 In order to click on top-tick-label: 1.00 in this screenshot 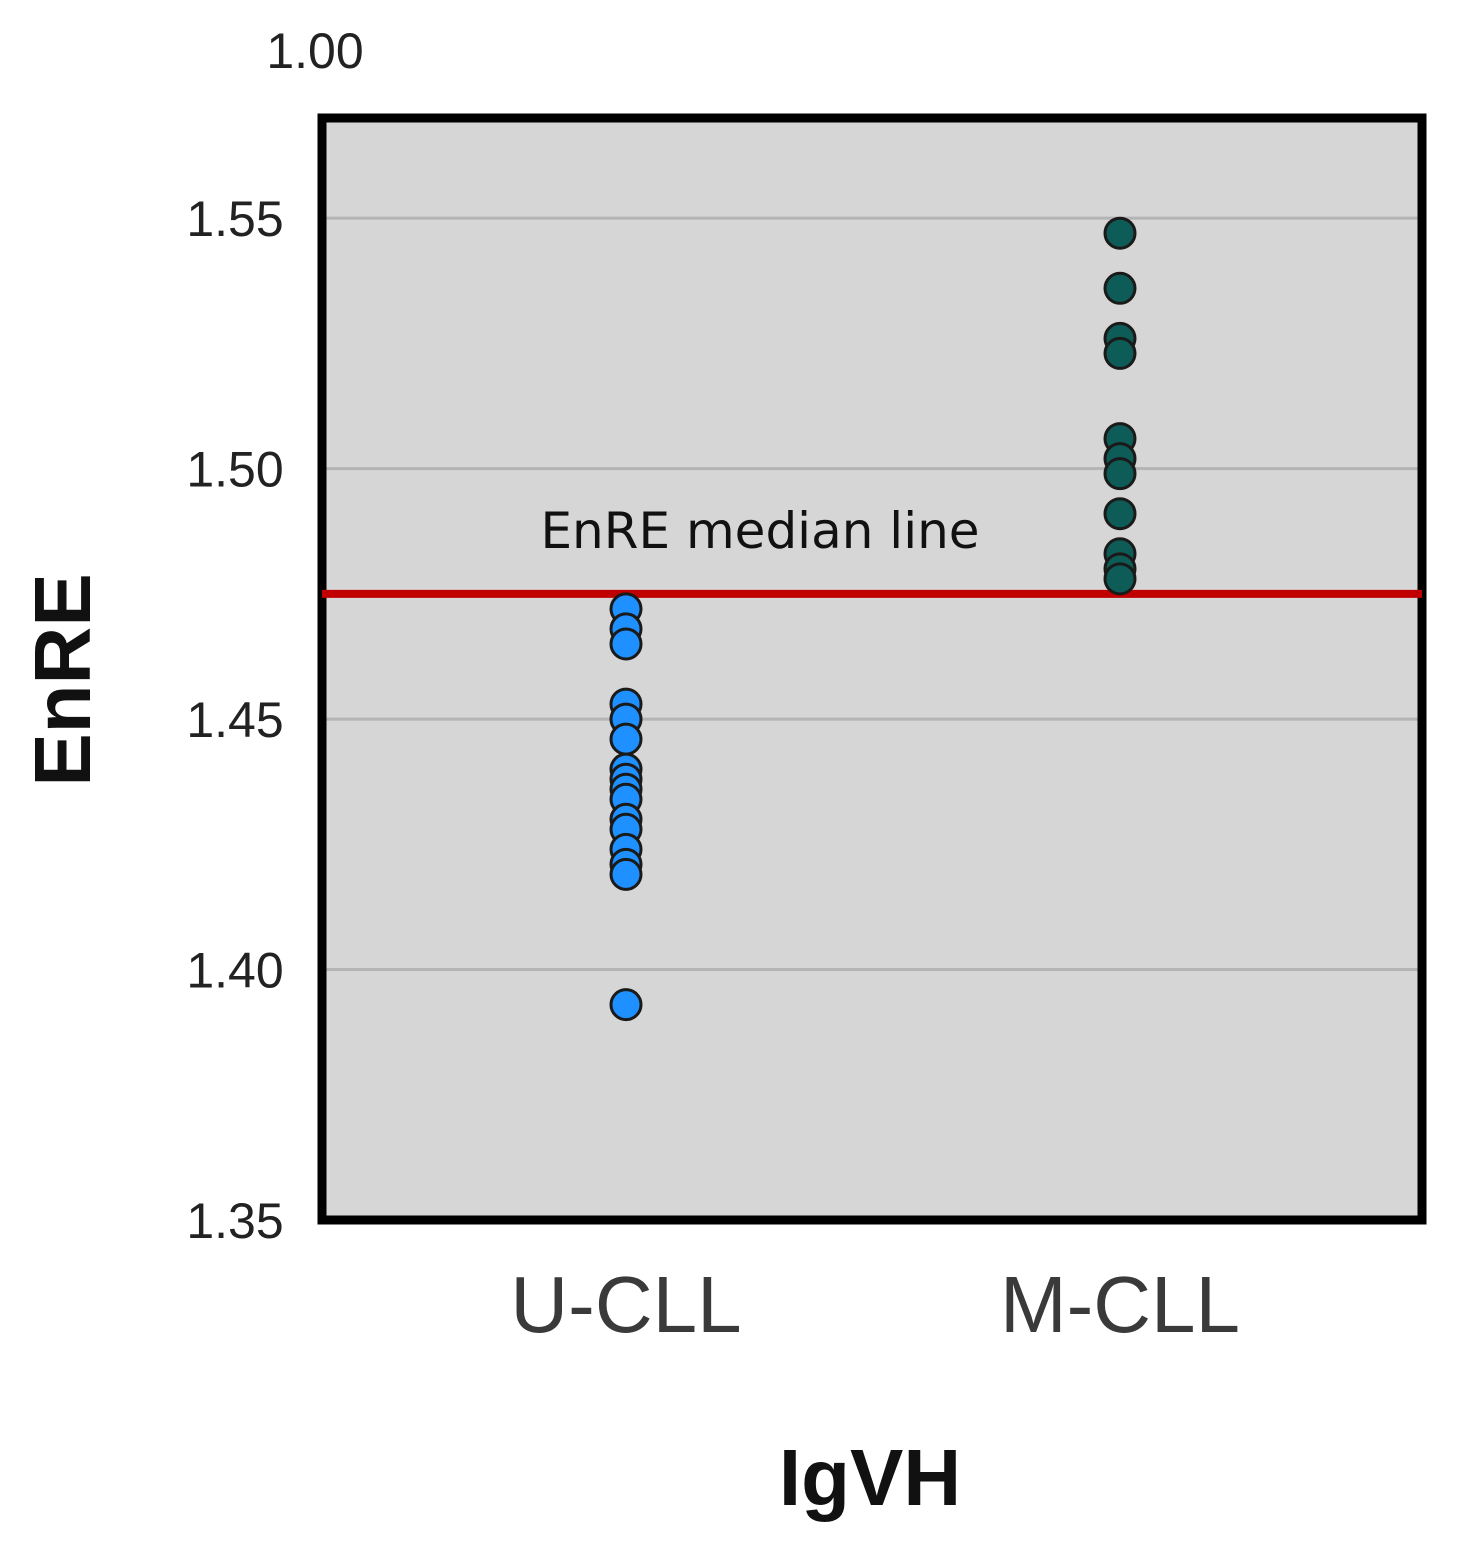, I will do `click(314, 51)`.